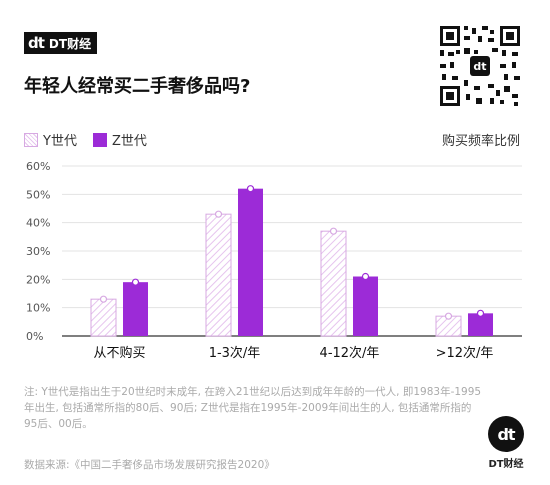 The image size is (550, 485). Describe the element at coordinates (38, 251) in the screenshot. I see `y-tick-label: 30%` at that location.